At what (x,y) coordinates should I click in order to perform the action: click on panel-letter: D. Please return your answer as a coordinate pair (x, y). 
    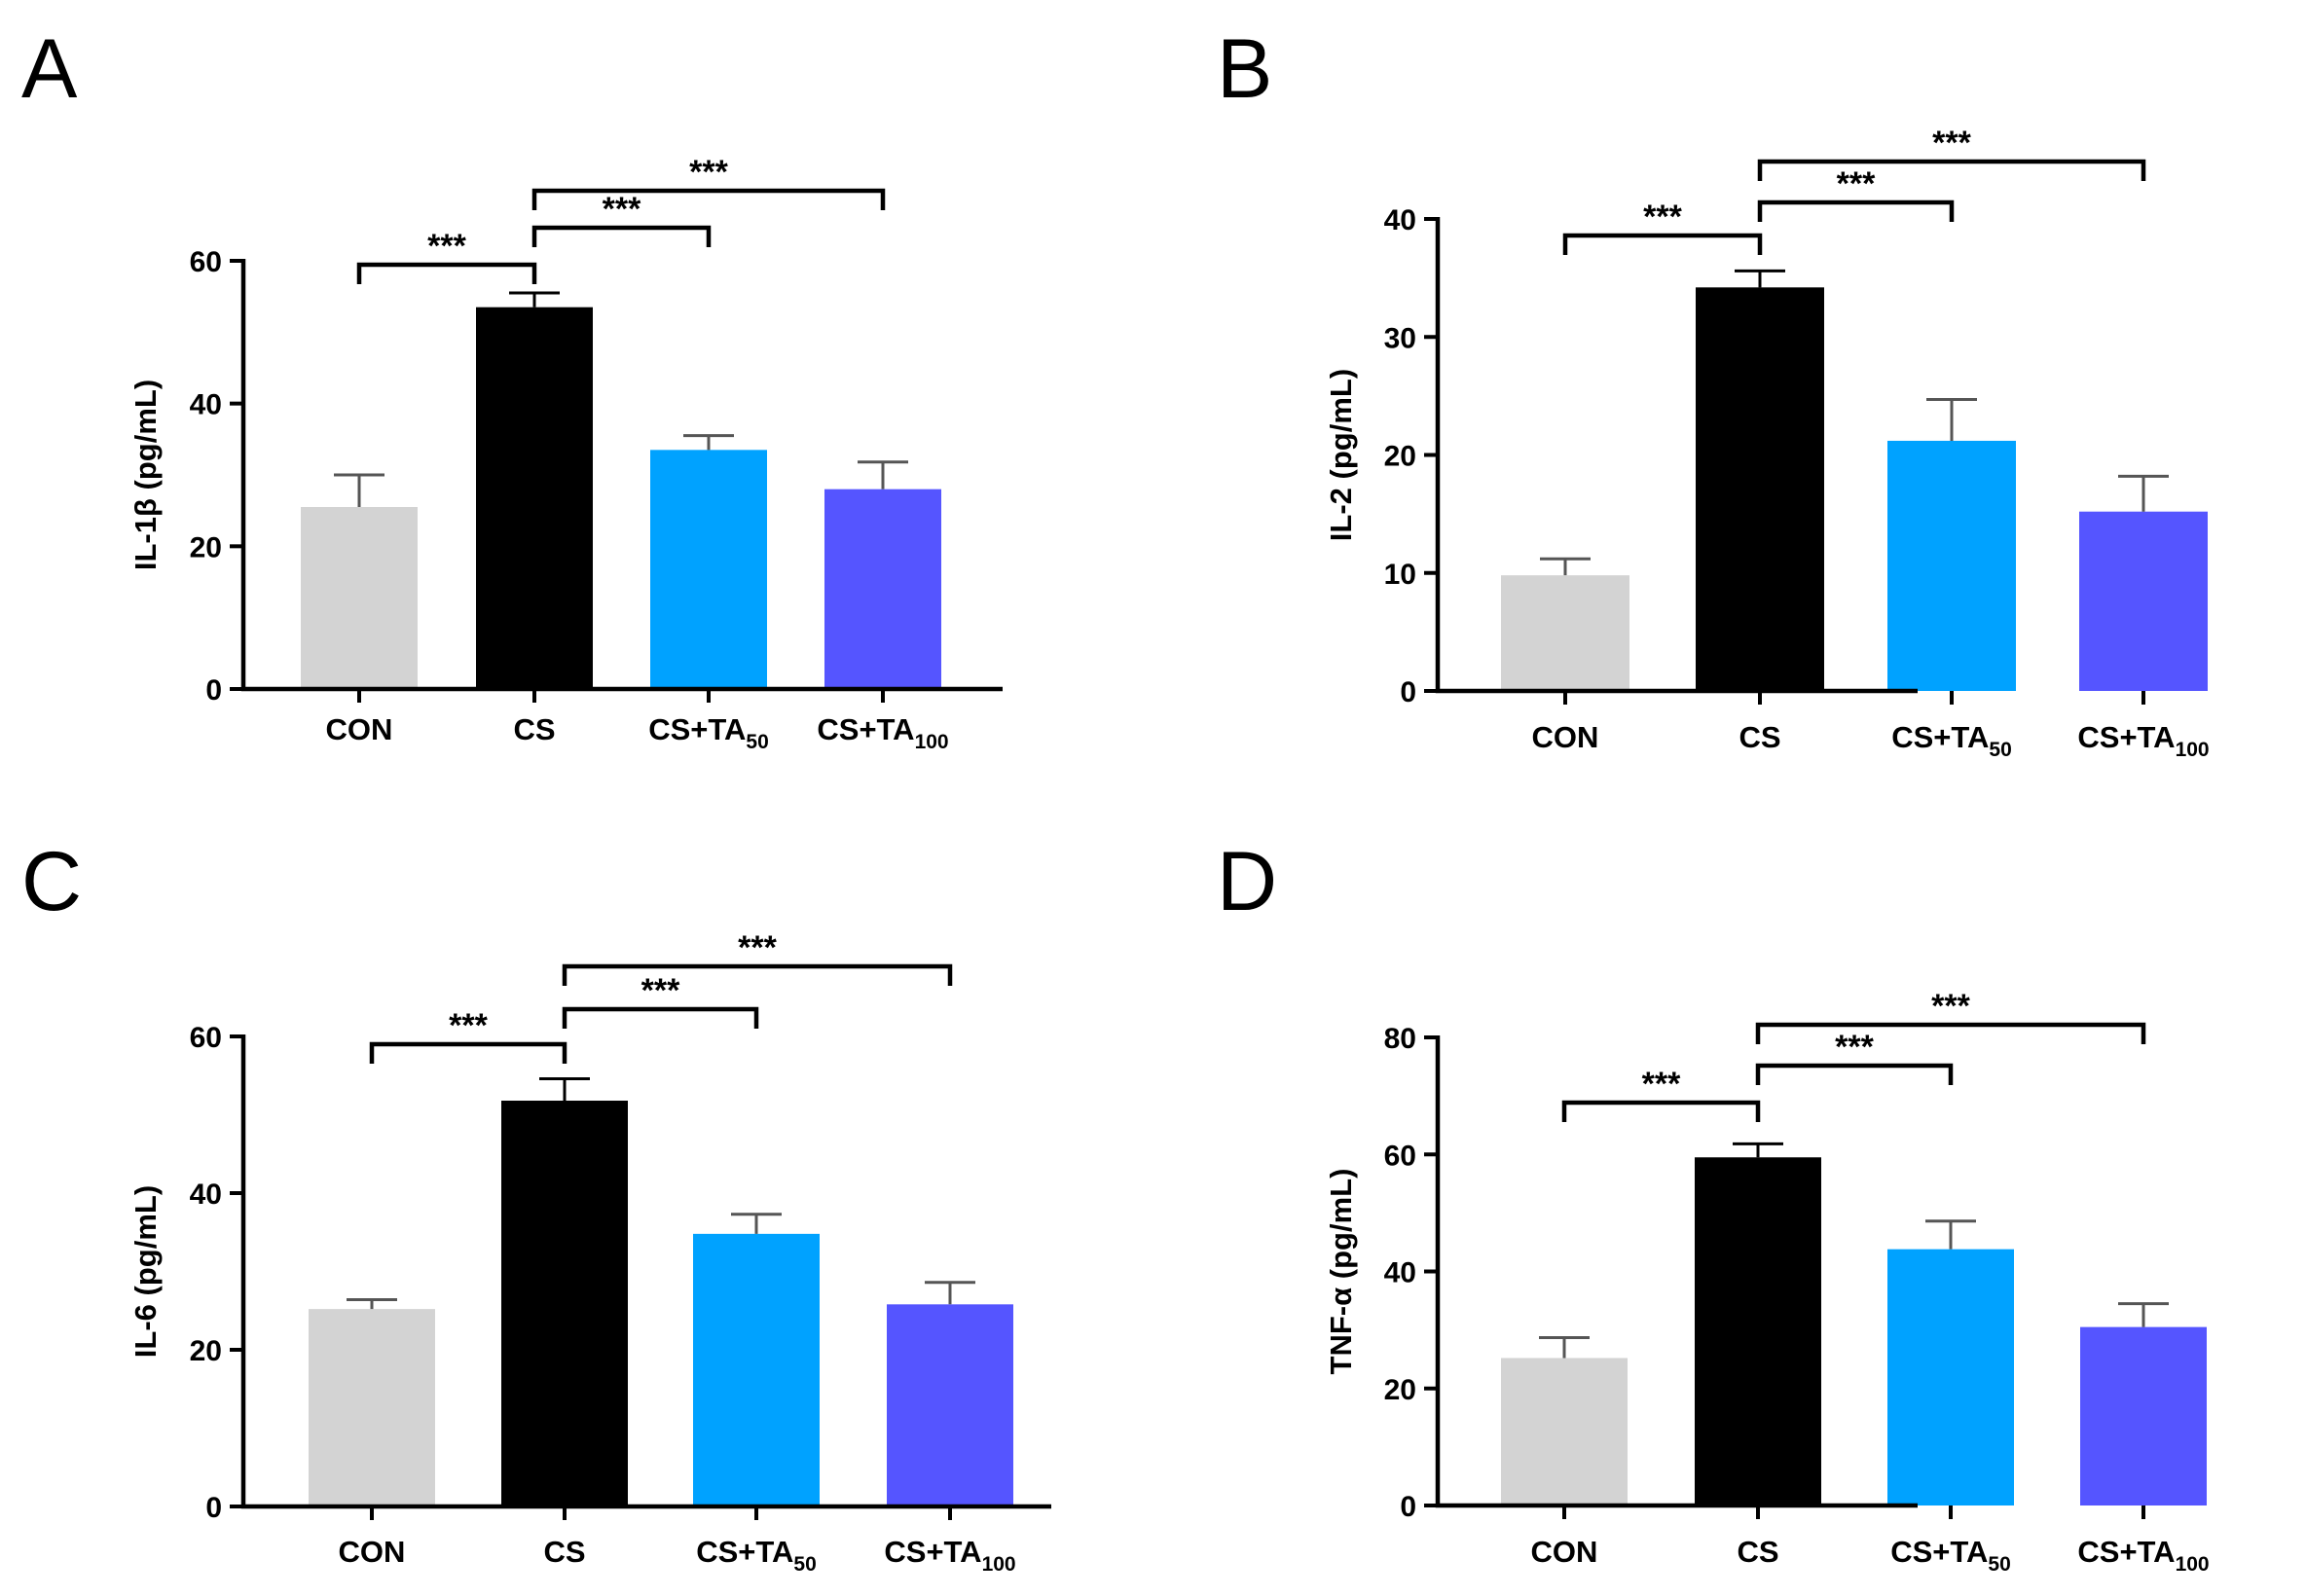
    Looking at the image, I should click on (1247, 881).